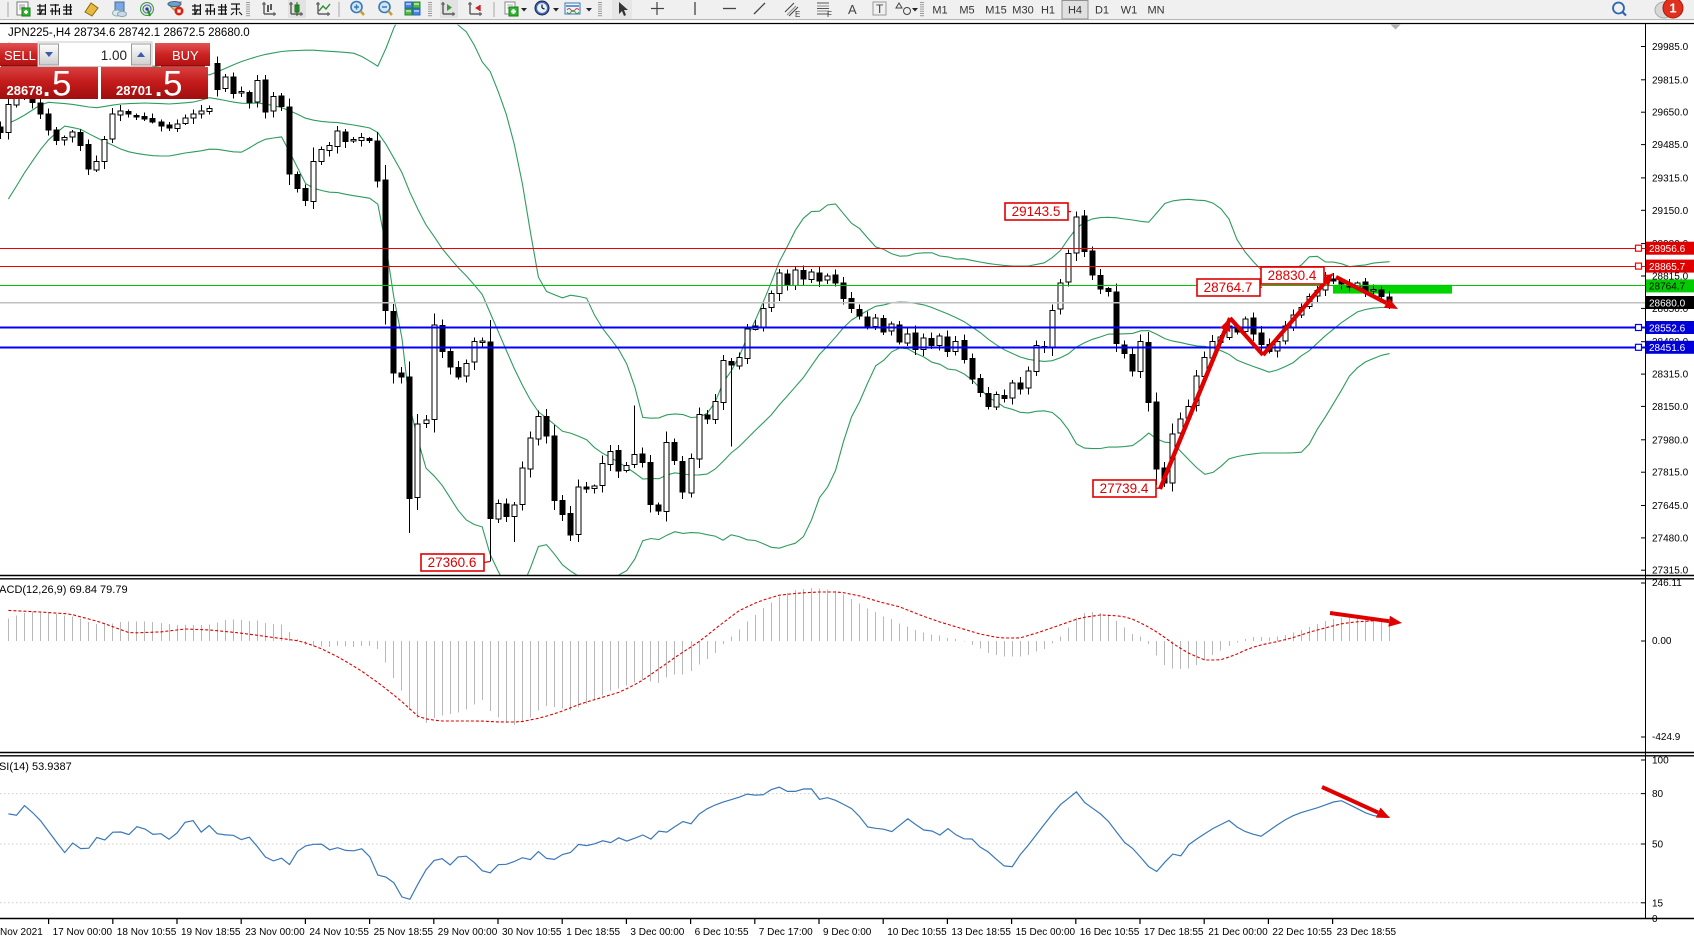 The height and width of the screenshot is (946, 1694). What do you see at coordinates (1658, 794) in the screenshot?
I see `svg-text: 80` at bounding box center [1658, 794].